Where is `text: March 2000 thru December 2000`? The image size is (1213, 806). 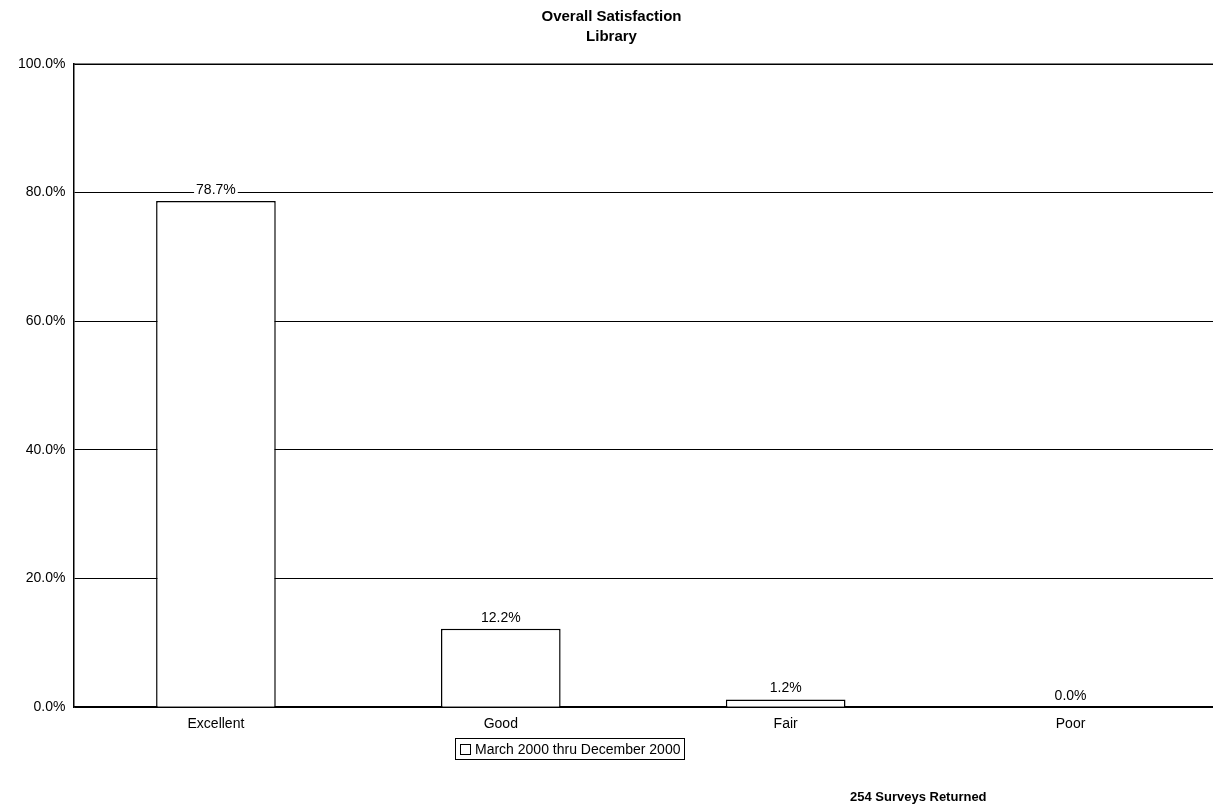
text: March 2000 thru December 2000 is located at coordinates (578, 749).